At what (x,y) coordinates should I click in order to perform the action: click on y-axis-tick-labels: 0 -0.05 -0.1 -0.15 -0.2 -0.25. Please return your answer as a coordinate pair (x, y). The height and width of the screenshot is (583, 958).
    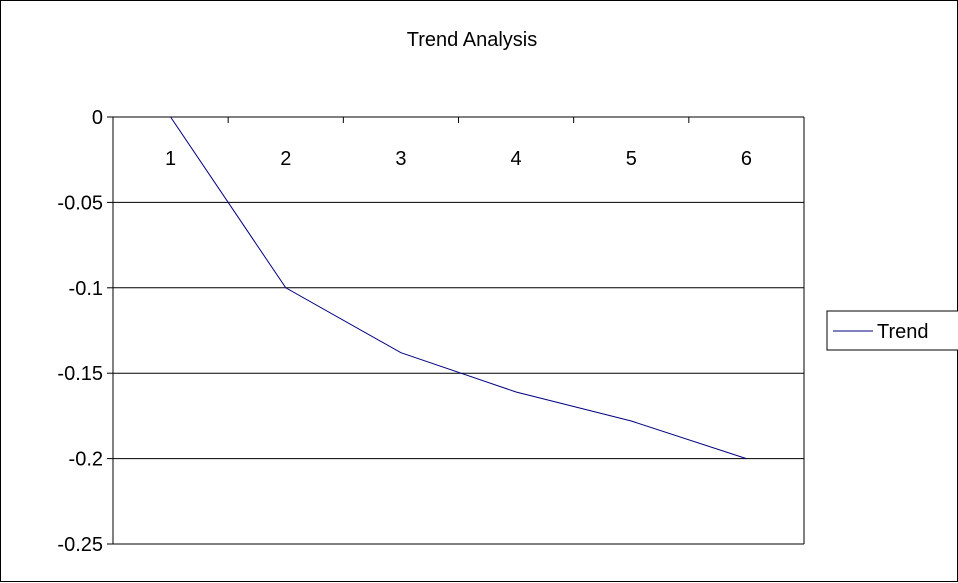
    Looking at the image, I should click on (80, 331).